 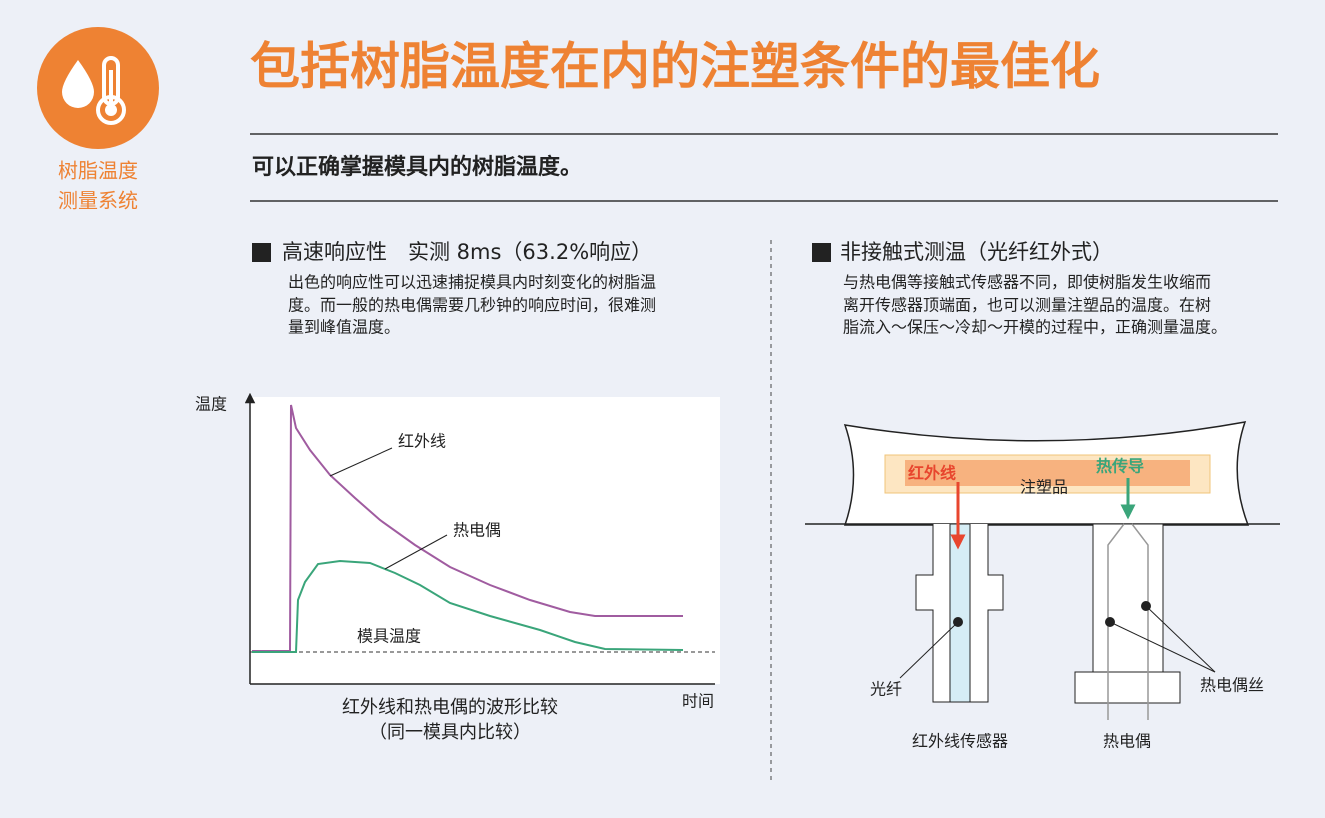 I want to click on diagram-label: 热传导, so click(x=1120, y=466).